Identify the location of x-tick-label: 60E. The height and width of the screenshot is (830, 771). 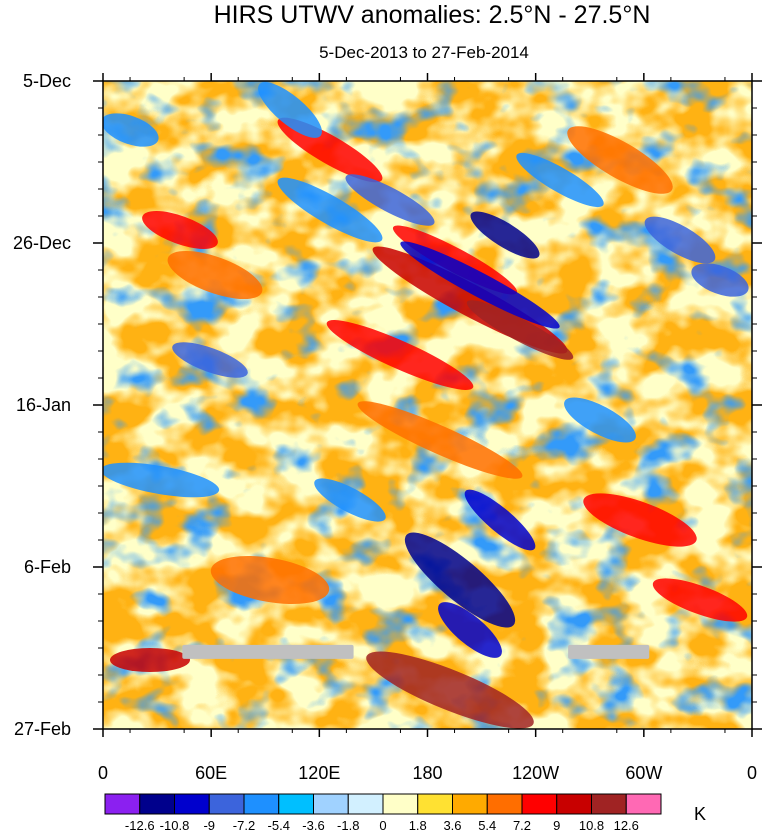
(211, 773).